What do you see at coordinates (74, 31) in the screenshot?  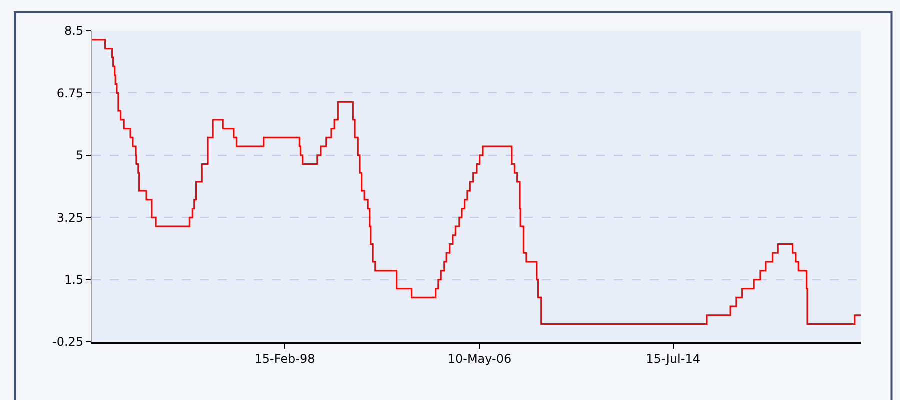 I see `y-tick-label: 8.5` at bounding box center [74, 31].